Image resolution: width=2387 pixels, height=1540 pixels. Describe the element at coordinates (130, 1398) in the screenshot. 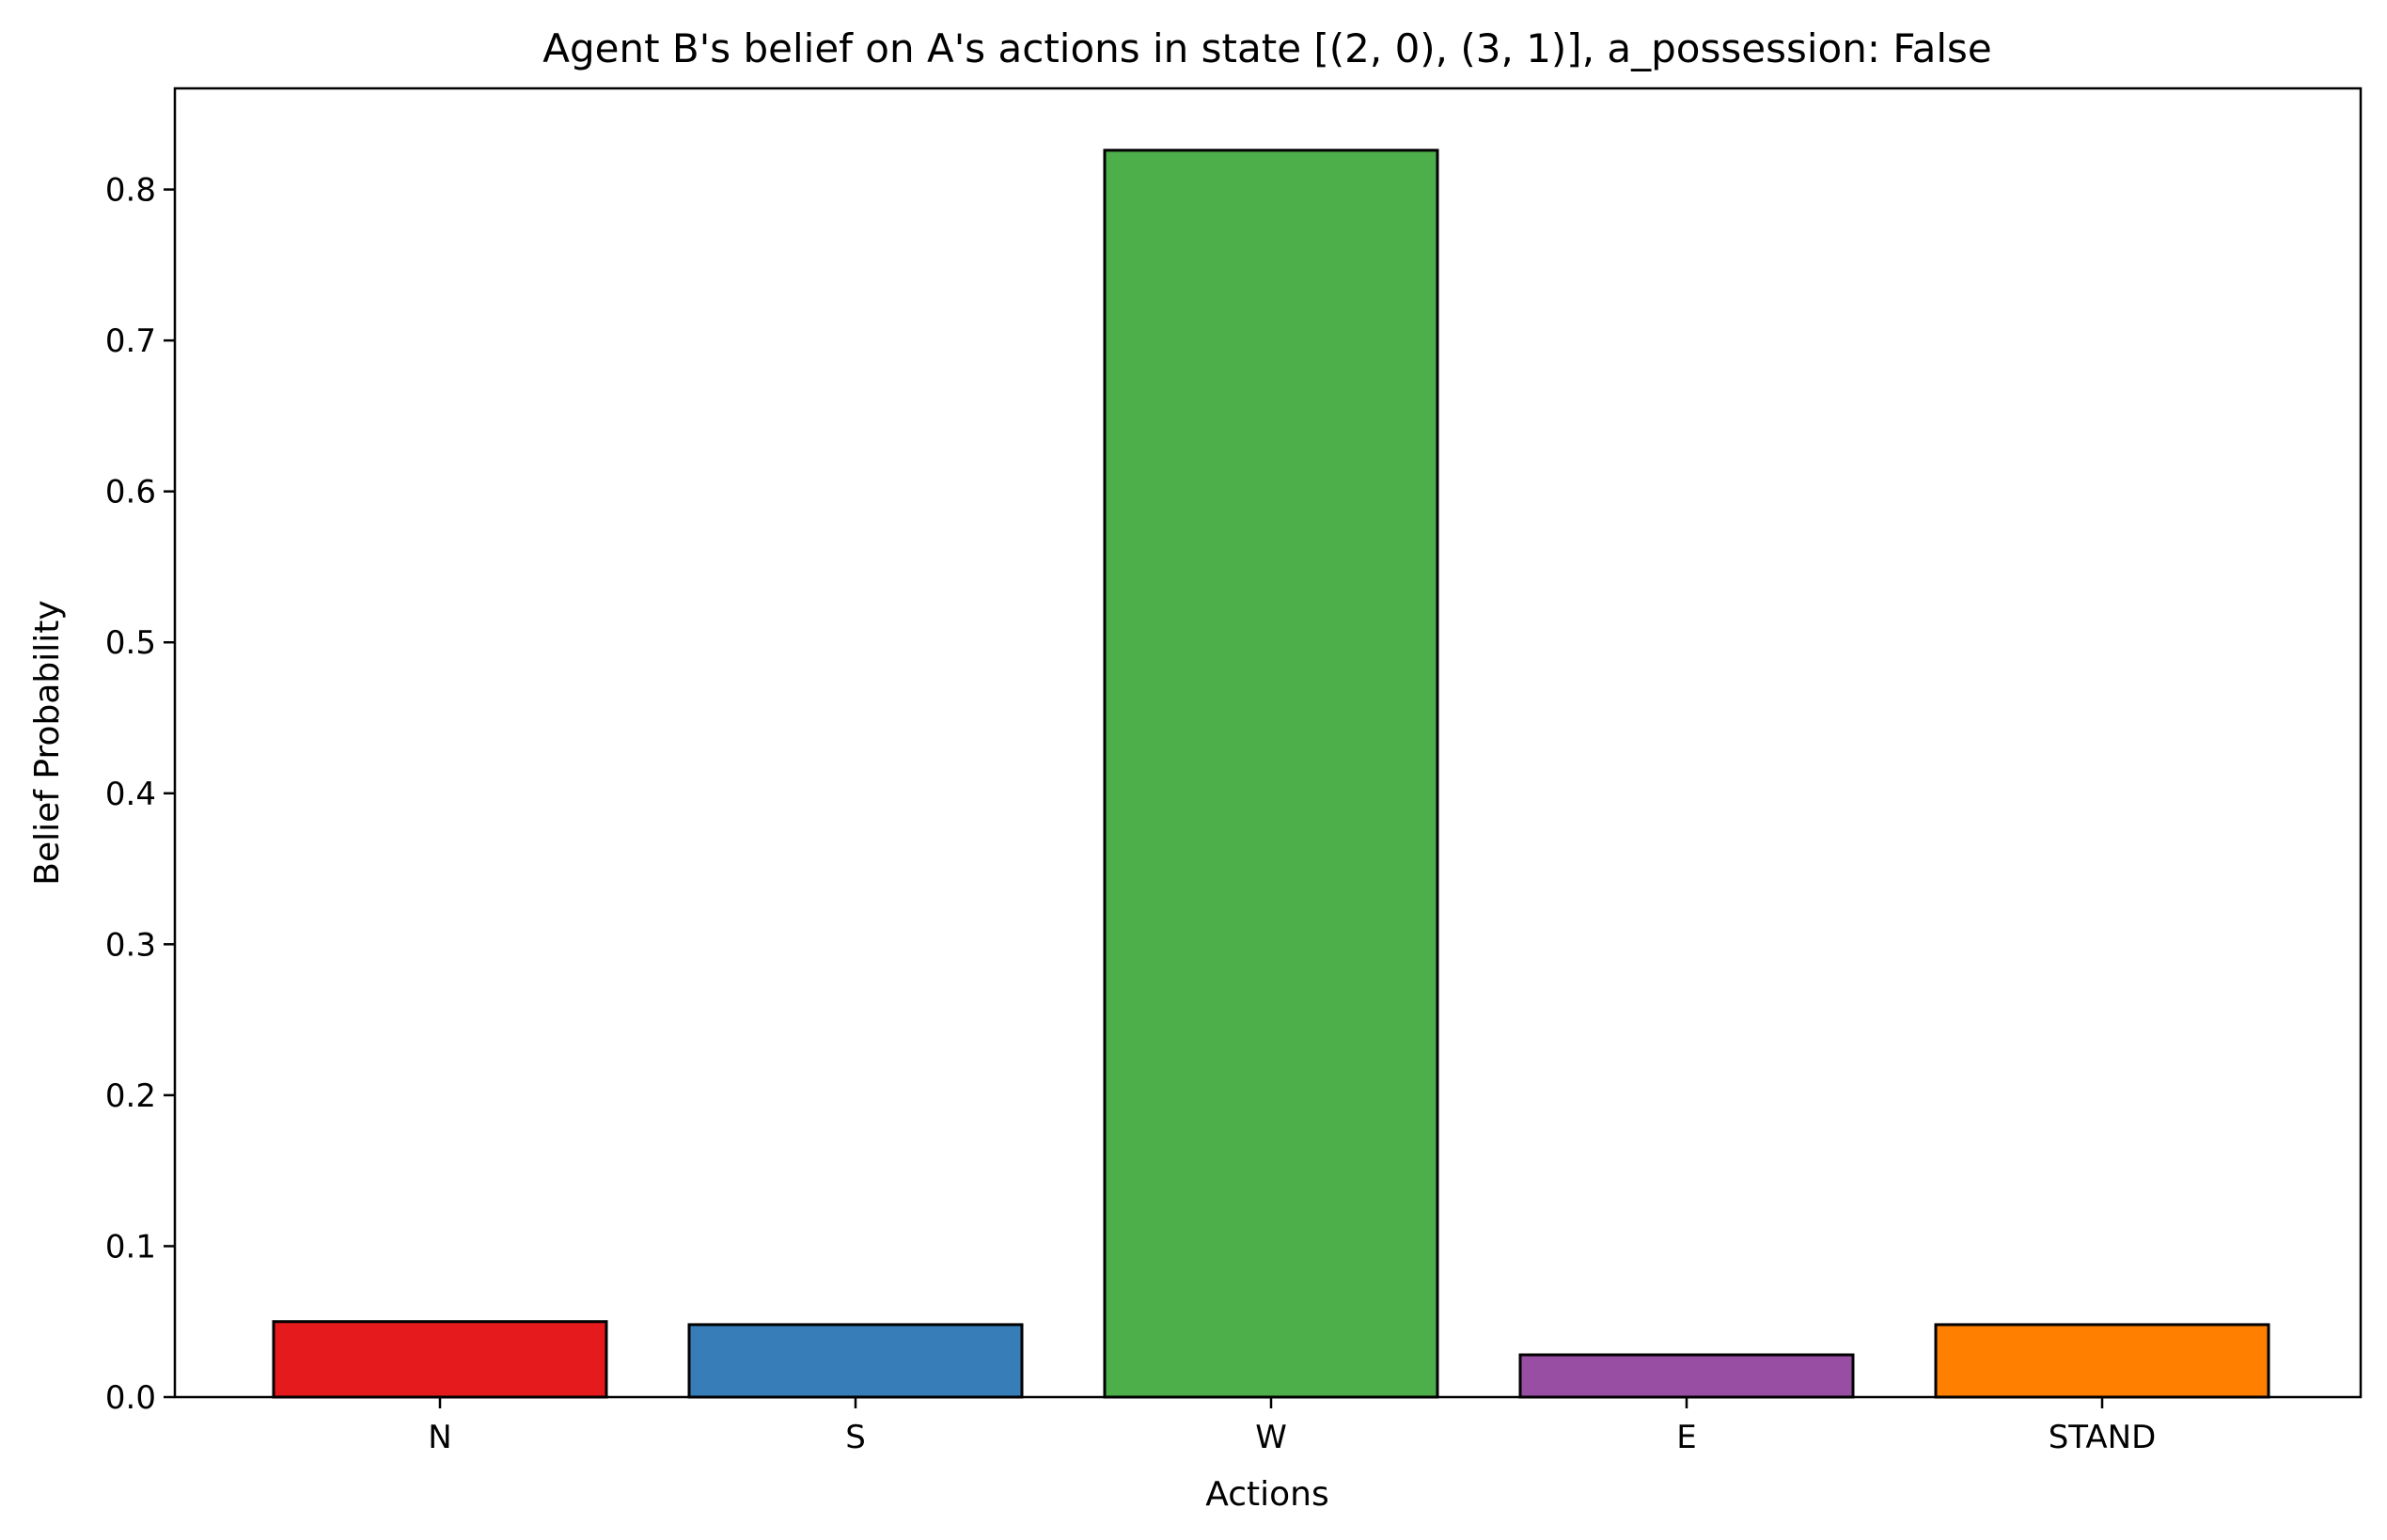

I see `y-tick-label: 0.0` at that location.